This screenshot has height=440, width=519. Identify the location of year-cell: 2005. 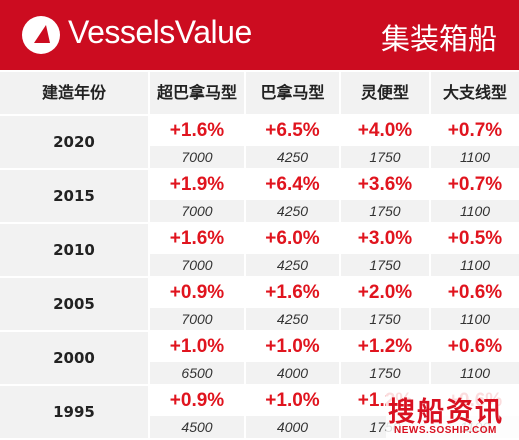
(74, 304).